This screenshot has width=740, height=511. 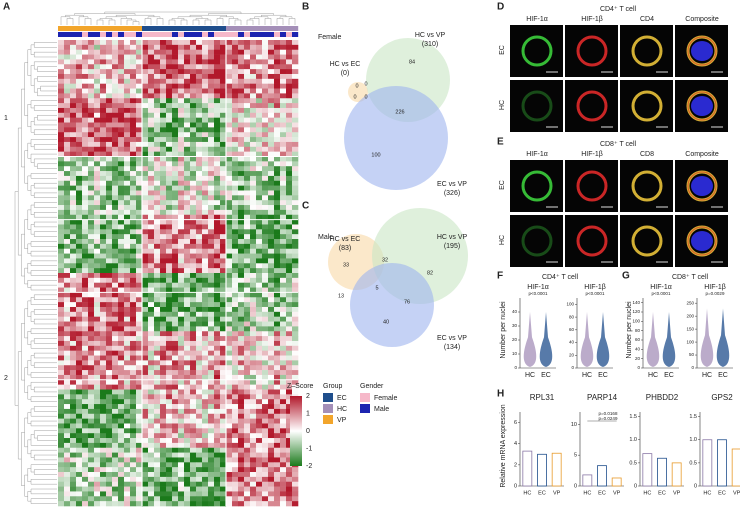 What do you see at coordinates (647, 154) in the screenshot?
I see `column-header: CD8` at bounding box center [647, 154].